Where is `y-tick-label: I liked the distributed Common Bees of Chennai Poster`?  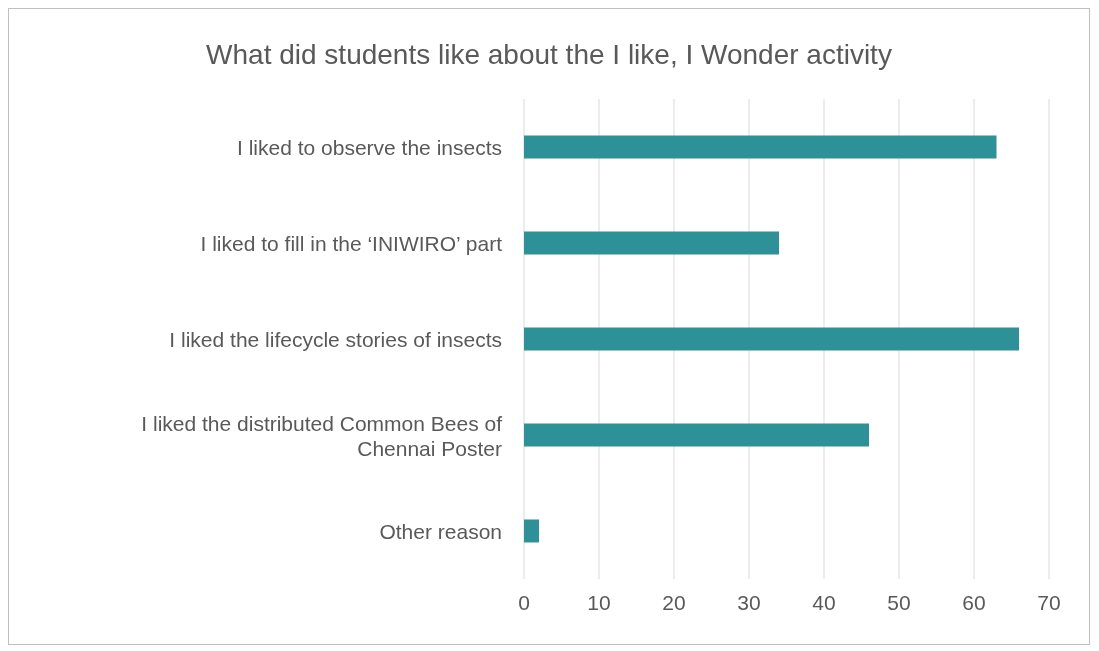
y-tick-label: I liked the distributed Common Bees of Chennai Poster is located at coordinates (322, 435).